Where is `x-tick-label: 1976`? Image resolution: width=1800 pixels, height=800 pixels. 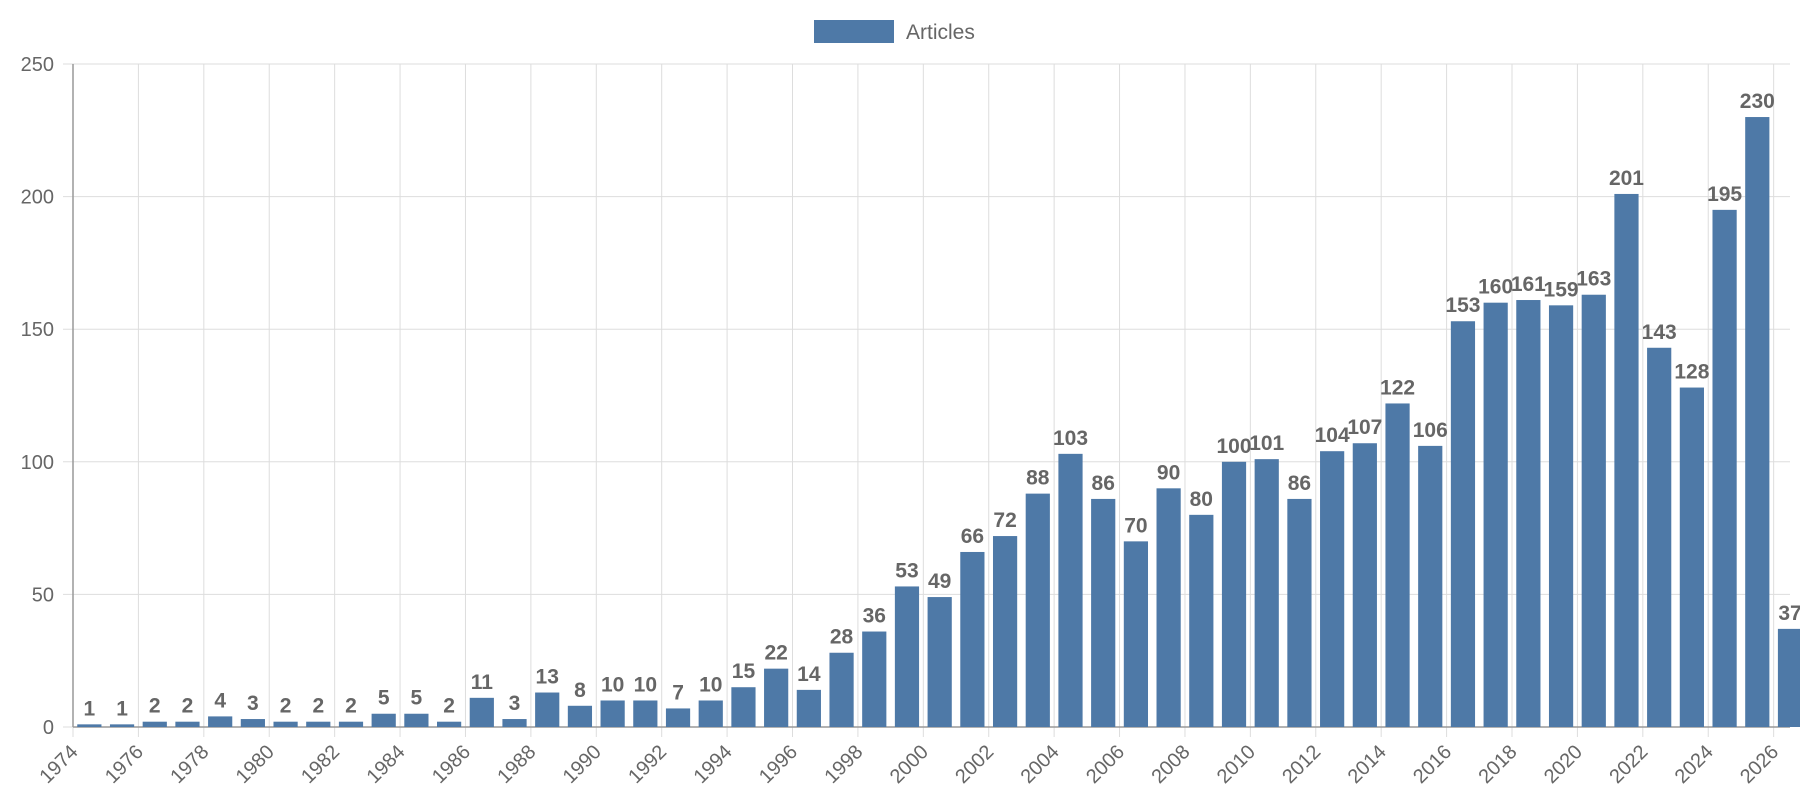
x-tick-label: 1976 is located at coordinates (124, 764).